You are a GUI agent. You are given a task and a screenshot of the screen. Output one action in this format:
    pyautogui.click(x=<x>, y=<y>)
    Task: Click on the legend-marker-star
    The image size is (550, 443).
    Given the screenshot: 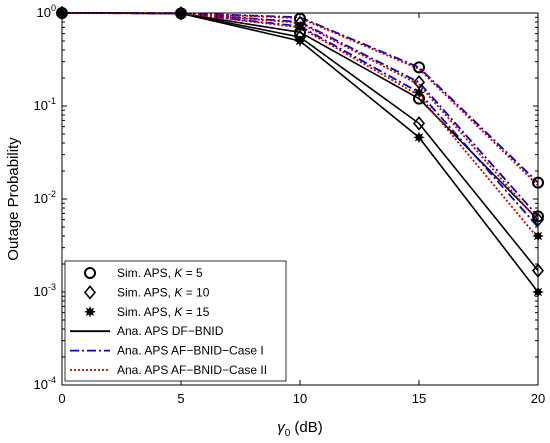 What is the action you would take?
    pyautogui.click(x=90, y=311)
    